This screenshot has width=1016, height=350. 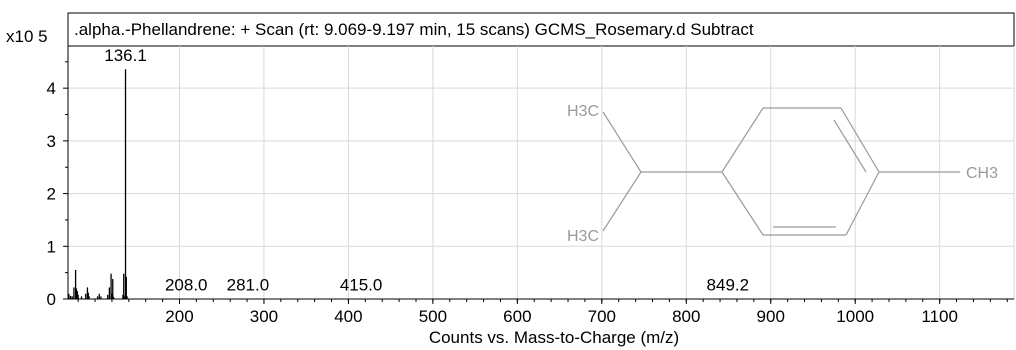 I want to click on y-tick-label: 0, so click(x=51, y=299).